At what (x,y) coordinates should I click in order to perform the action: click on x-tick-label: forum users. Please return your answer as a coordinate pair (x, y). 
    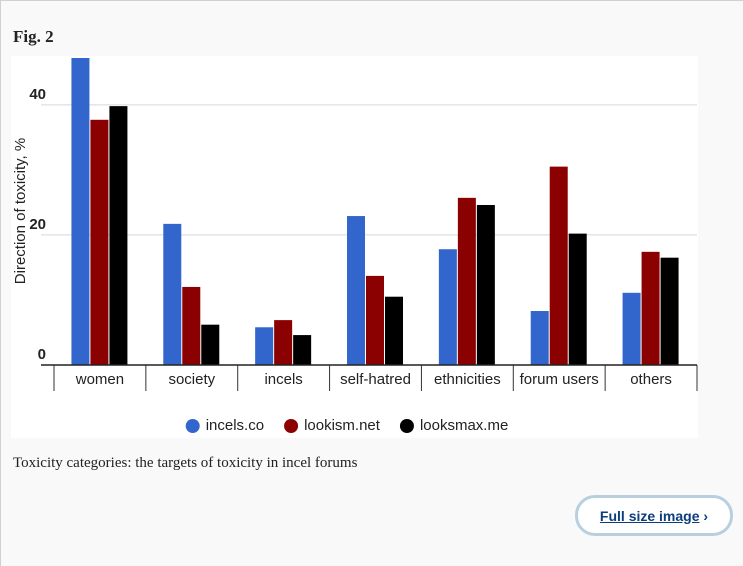
    Looking at the image, I should click on (559, 379).